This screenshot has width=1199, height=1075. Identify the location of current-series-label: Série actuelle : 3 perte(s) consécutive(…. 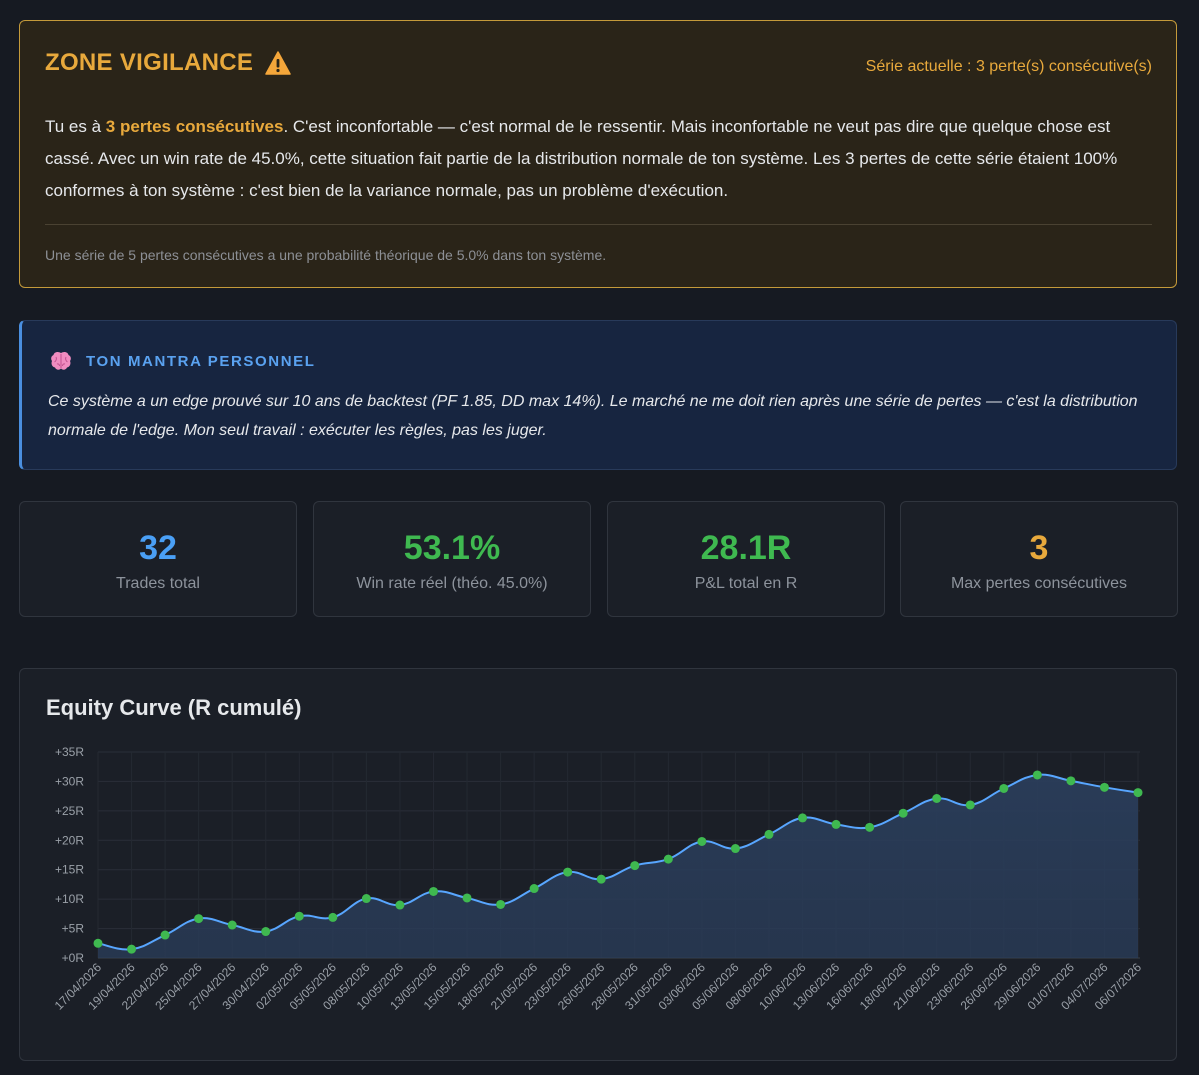
(1008, 66).